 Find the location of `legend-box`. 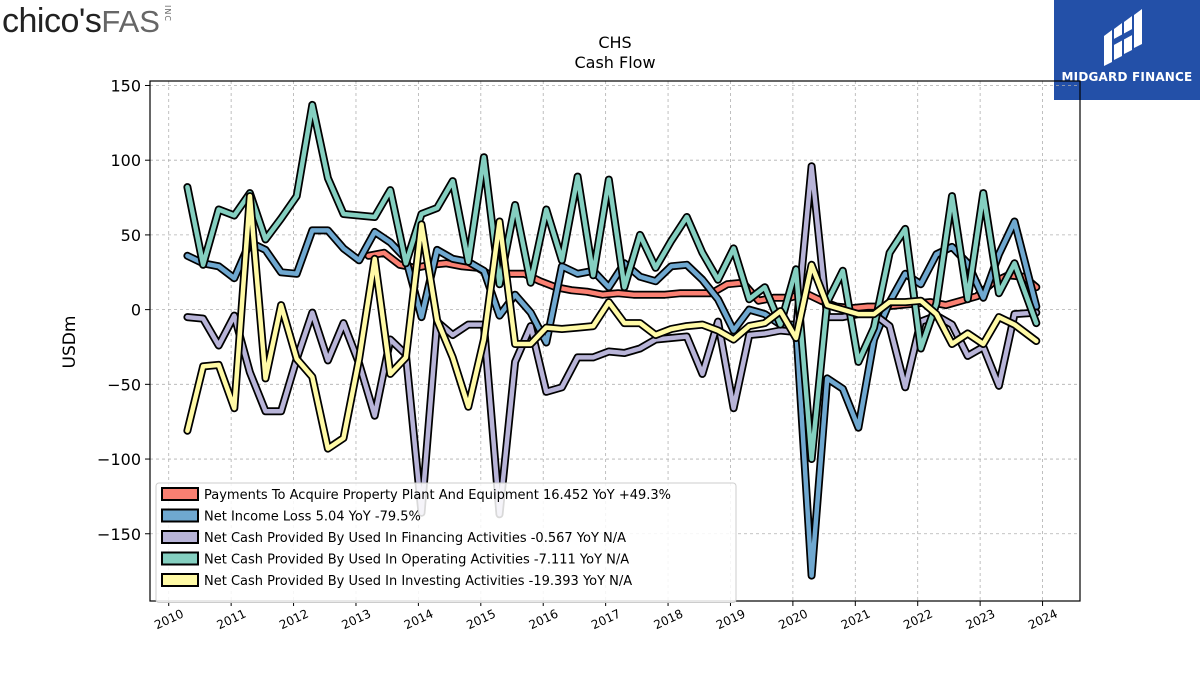

legend-box is located at coordinates (446, 542).